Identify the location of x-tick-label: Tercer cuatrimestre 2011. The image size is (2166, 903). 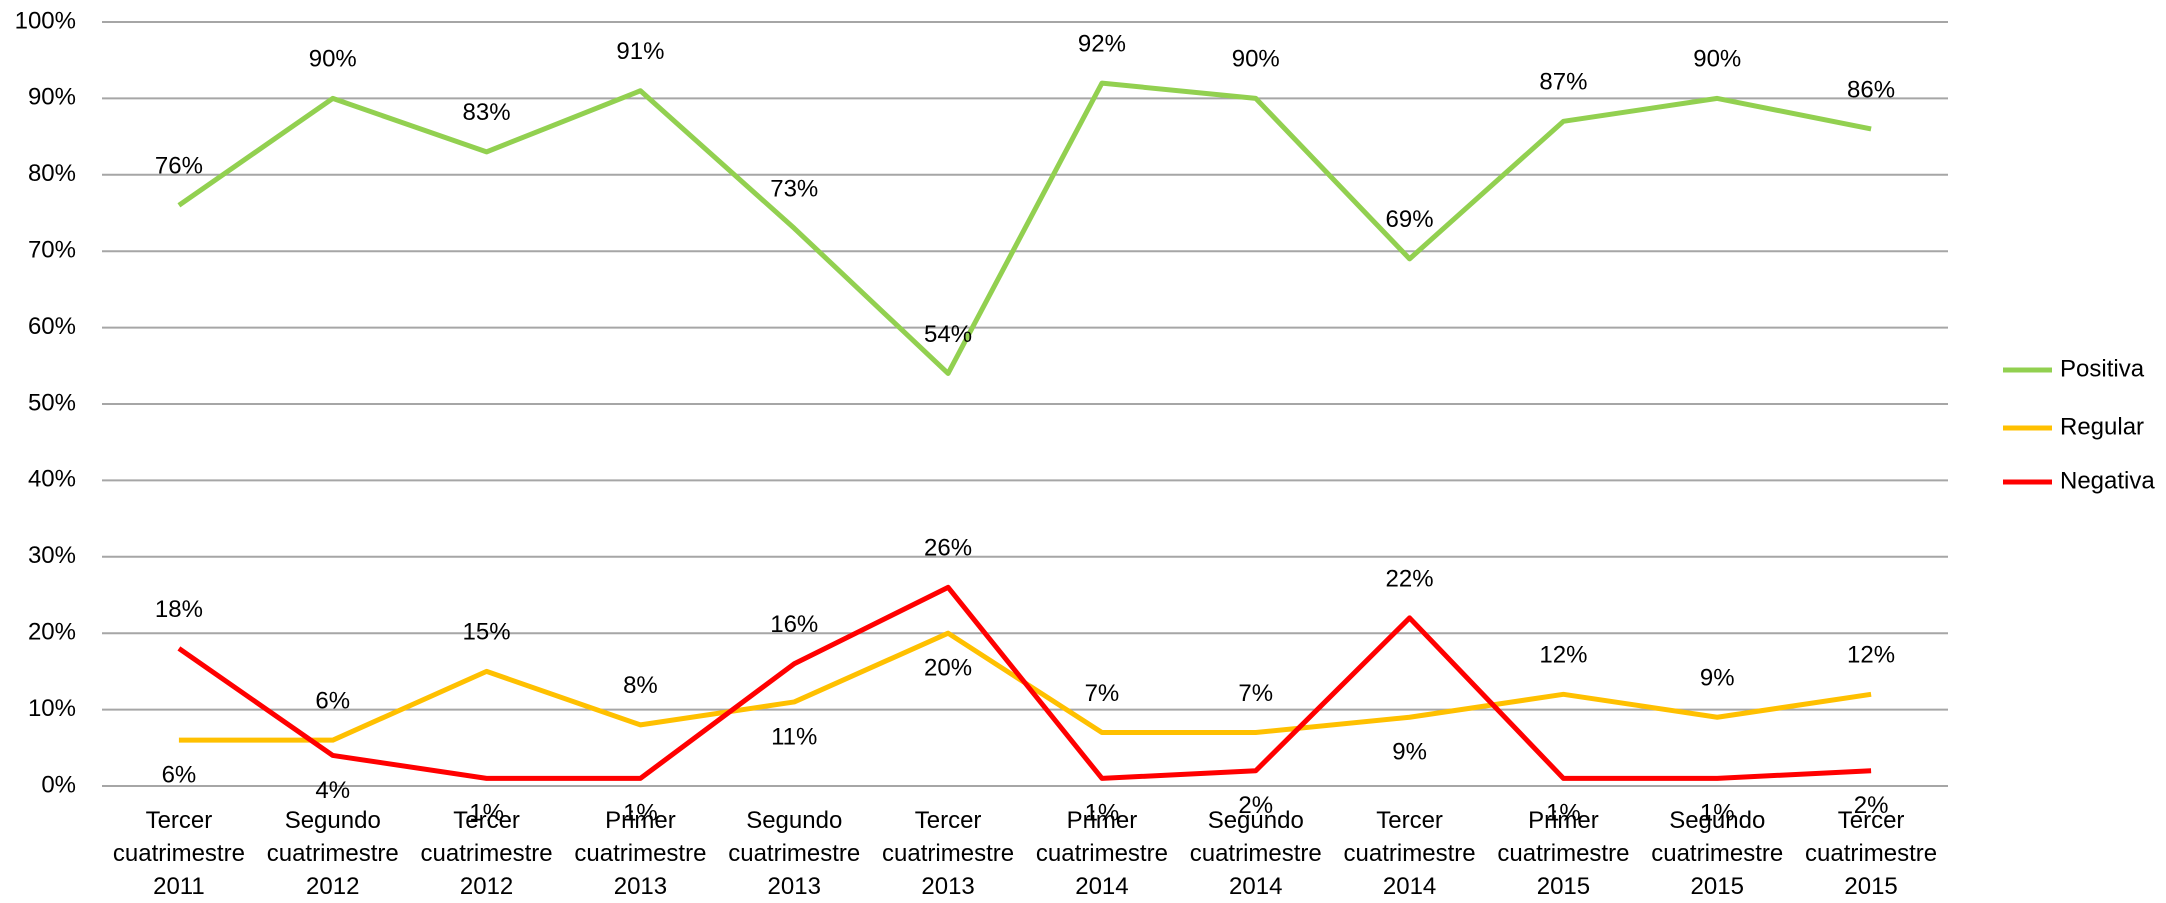
(179, 853).